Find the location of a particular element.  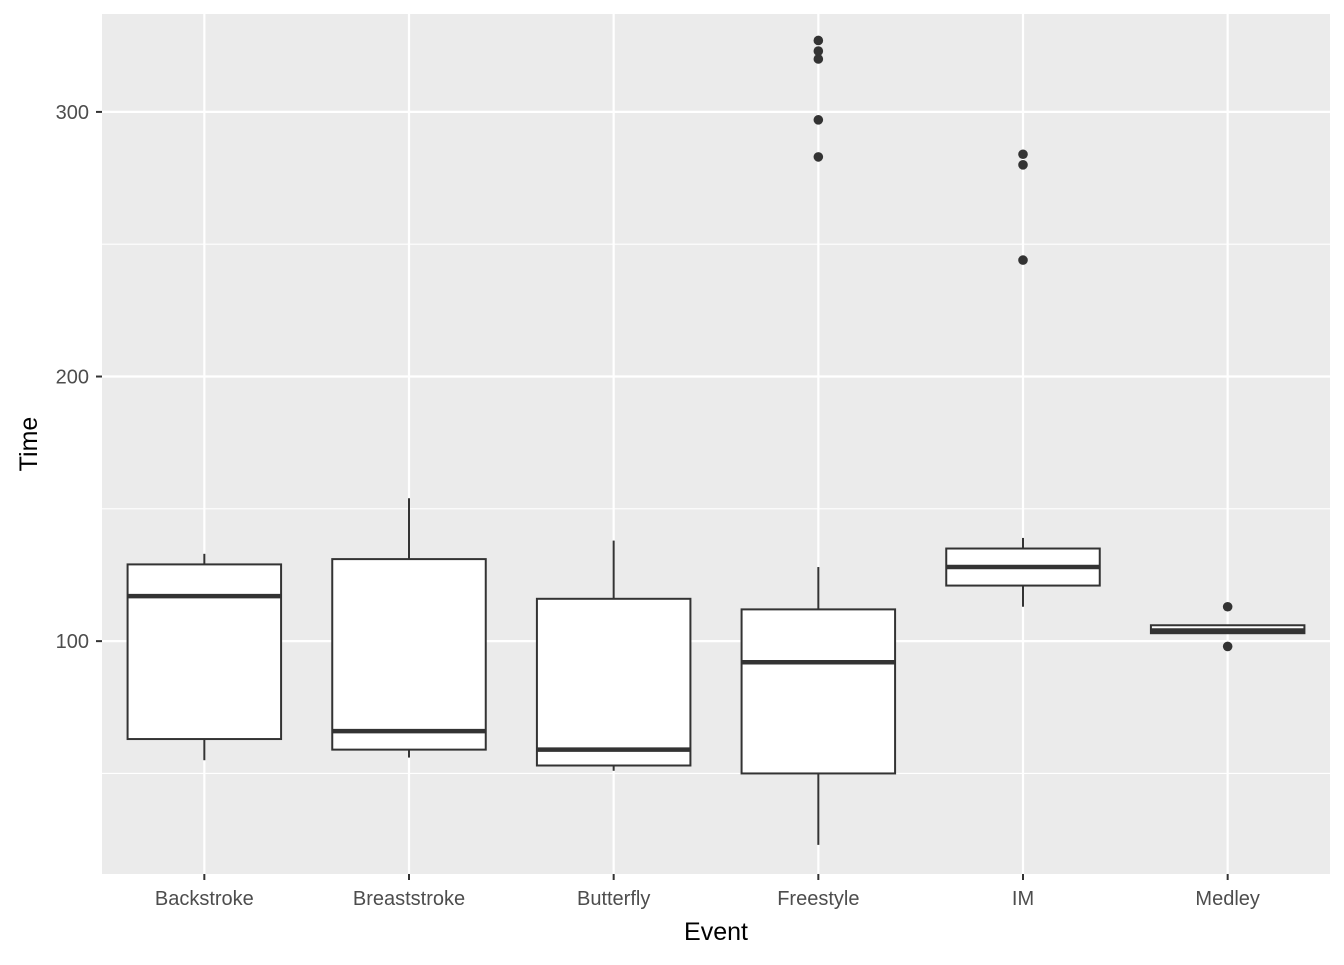

x-axis-title: Event is located at coordinates (716, 932).